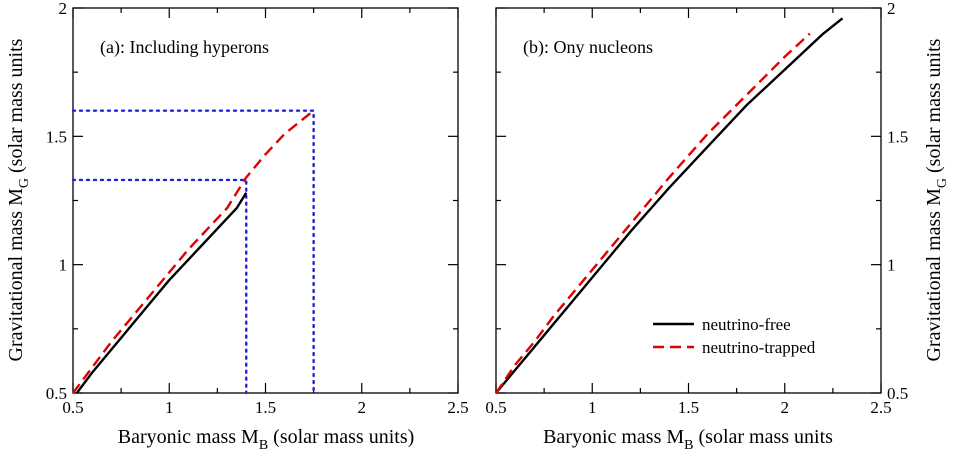  Describe the element at coordinates (362, 407) in the screenshot. I see `panel-a-xtick-label: 2` at that location.